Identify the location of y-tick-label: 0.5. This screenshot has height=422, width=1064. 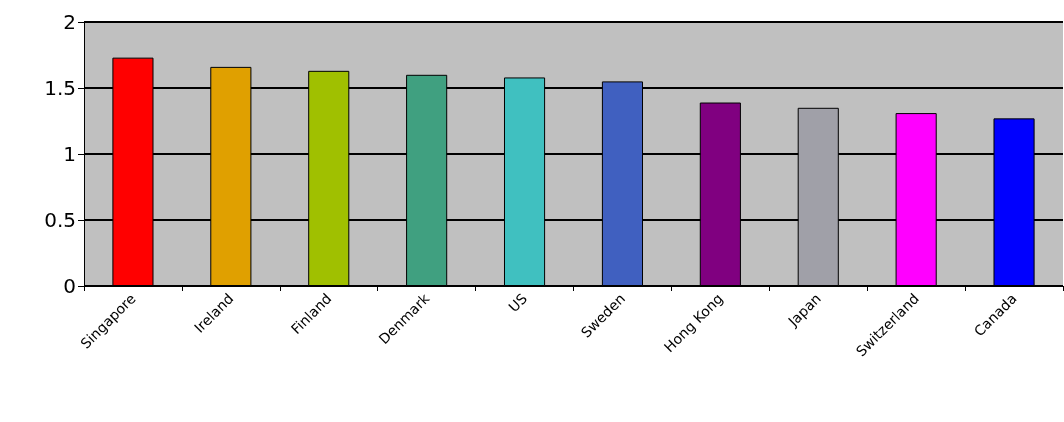
(60, 220).